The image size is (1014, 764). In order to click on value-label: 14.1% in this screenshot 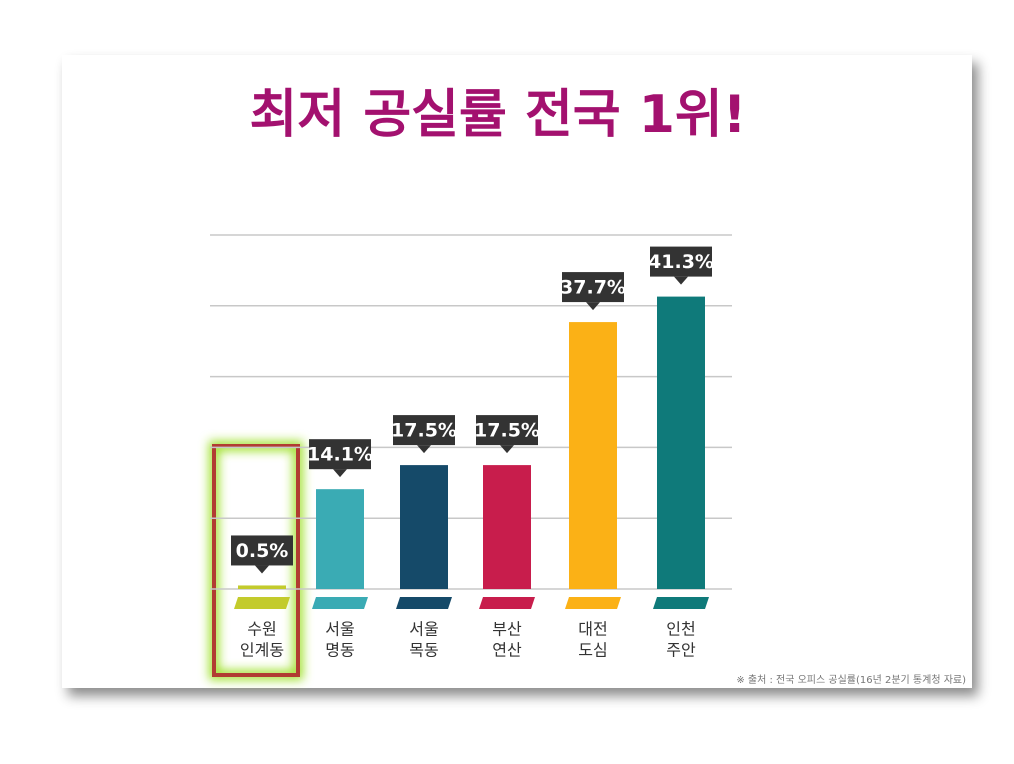, I will do `click(340, 455)`.